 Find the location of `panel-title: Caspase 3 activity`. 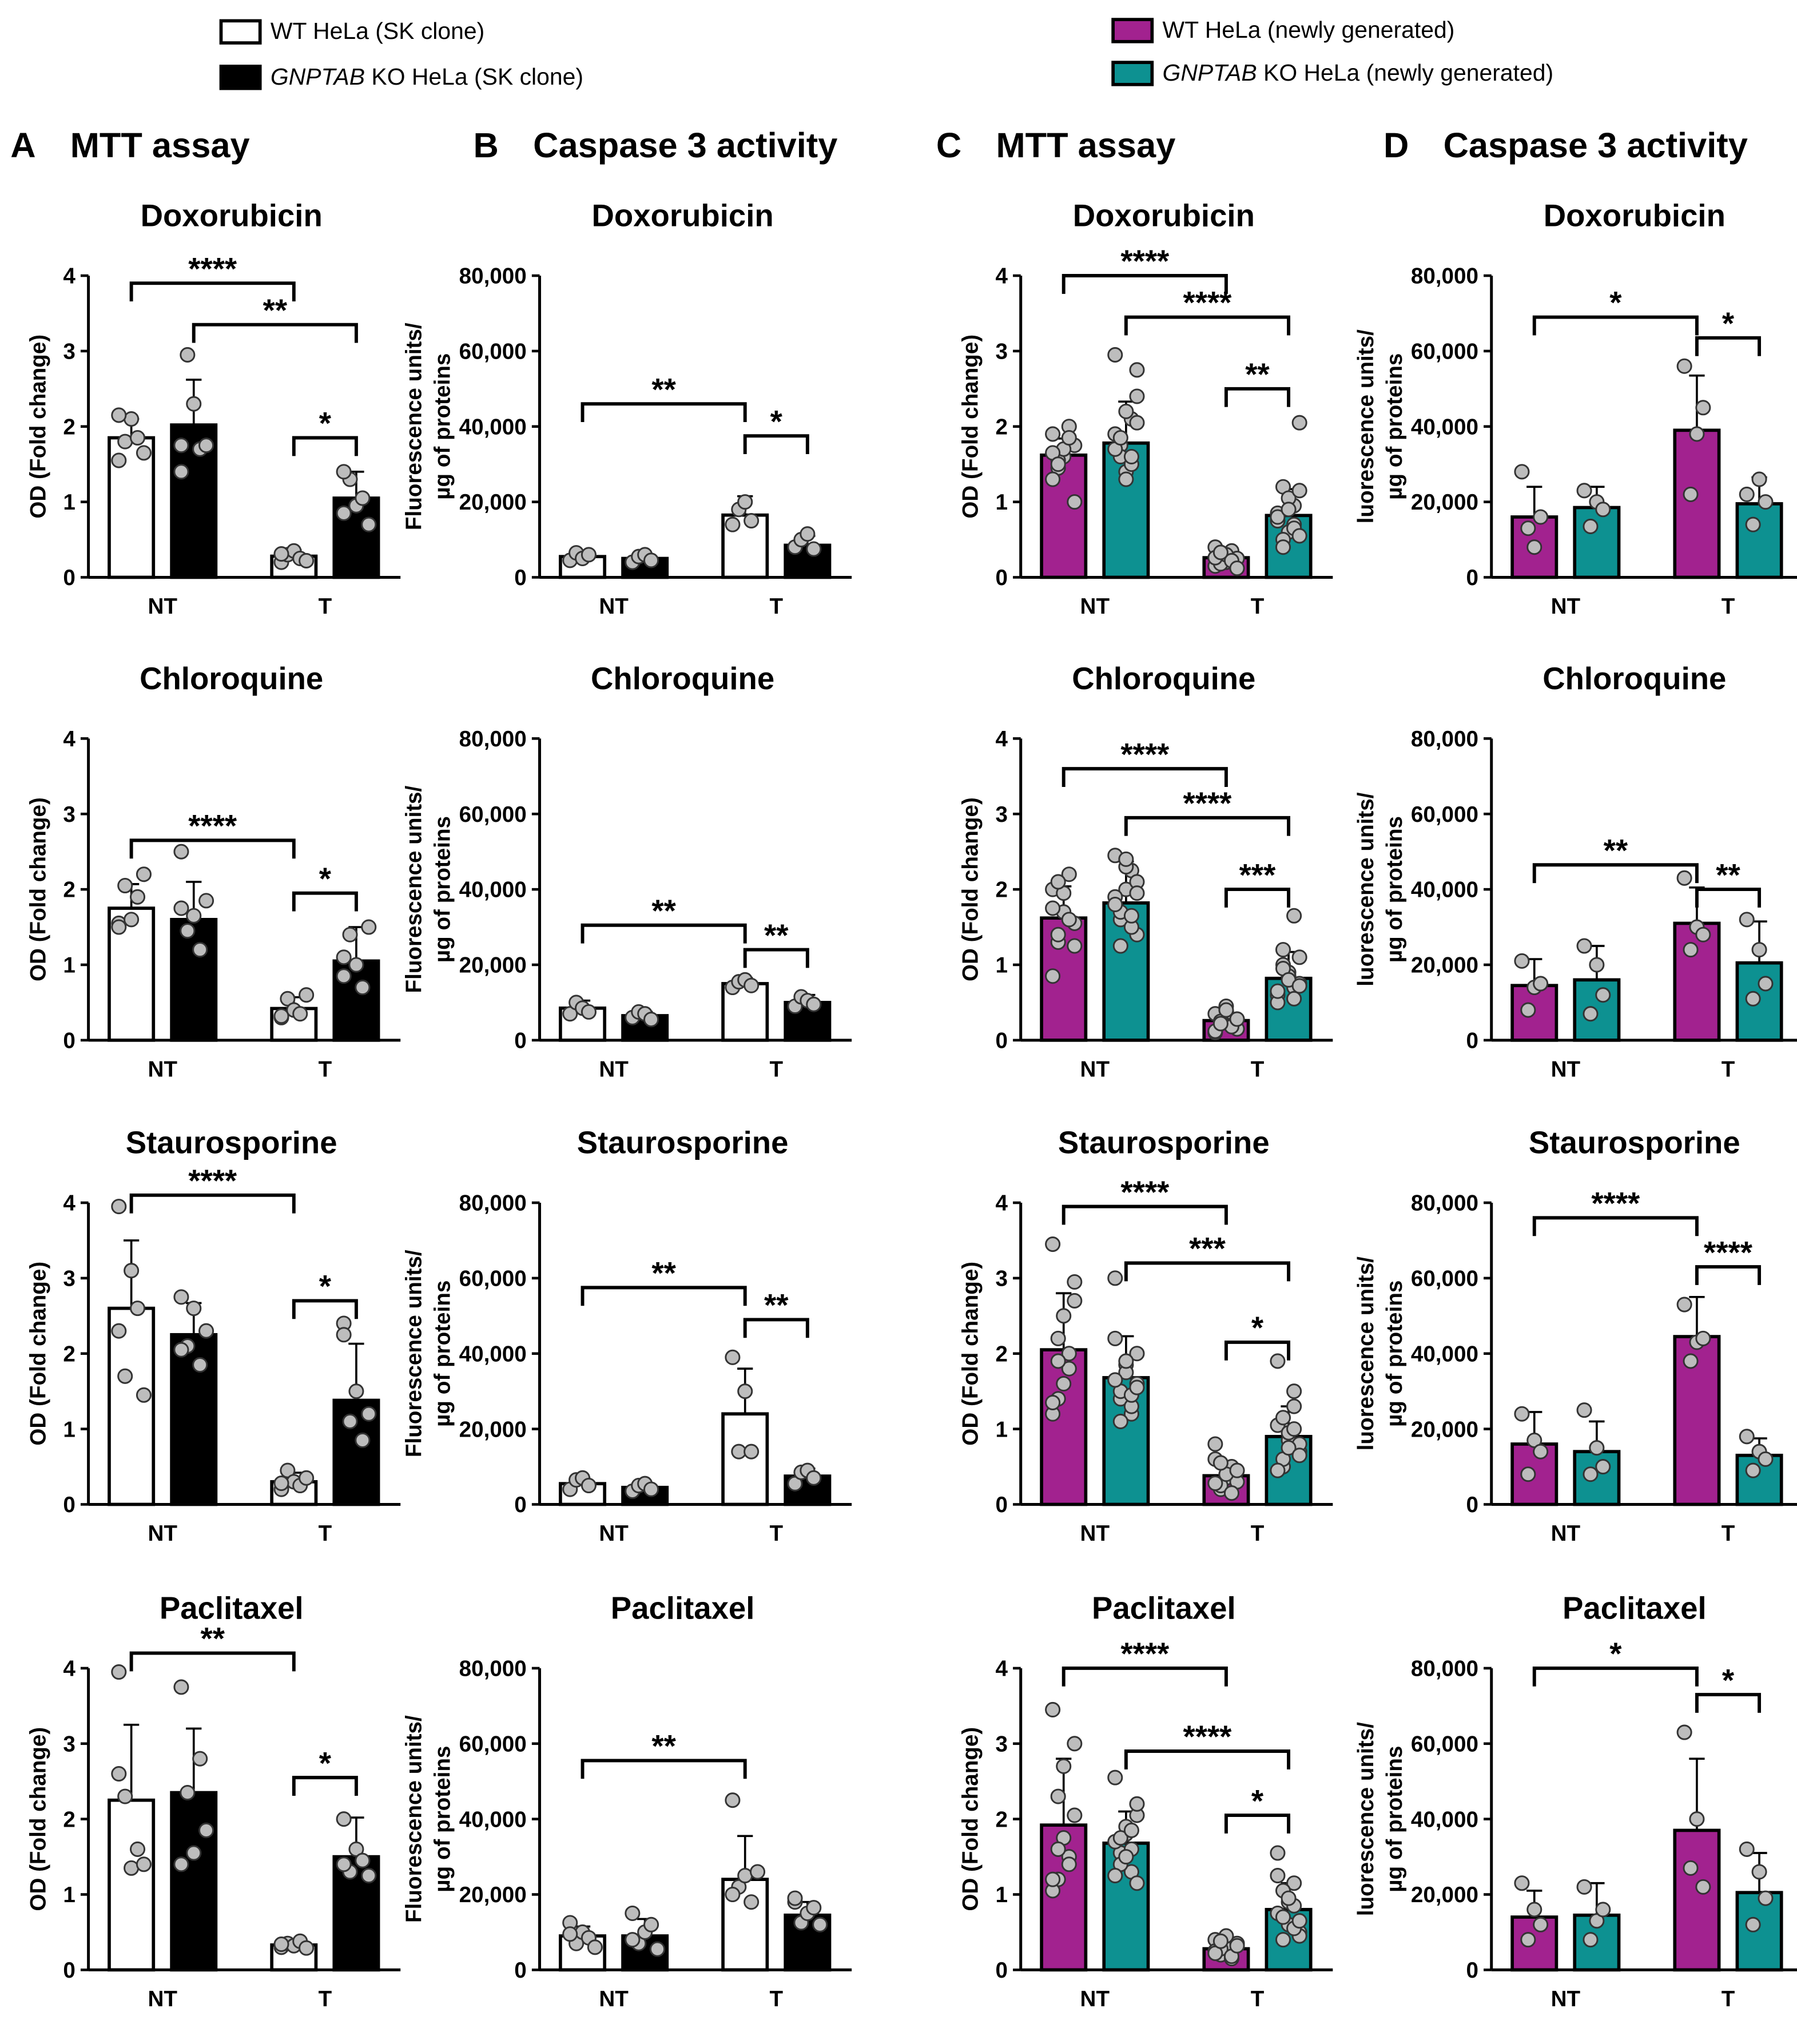

panel-title: Caspase 3 activity is located at coordinates (1596, 145).